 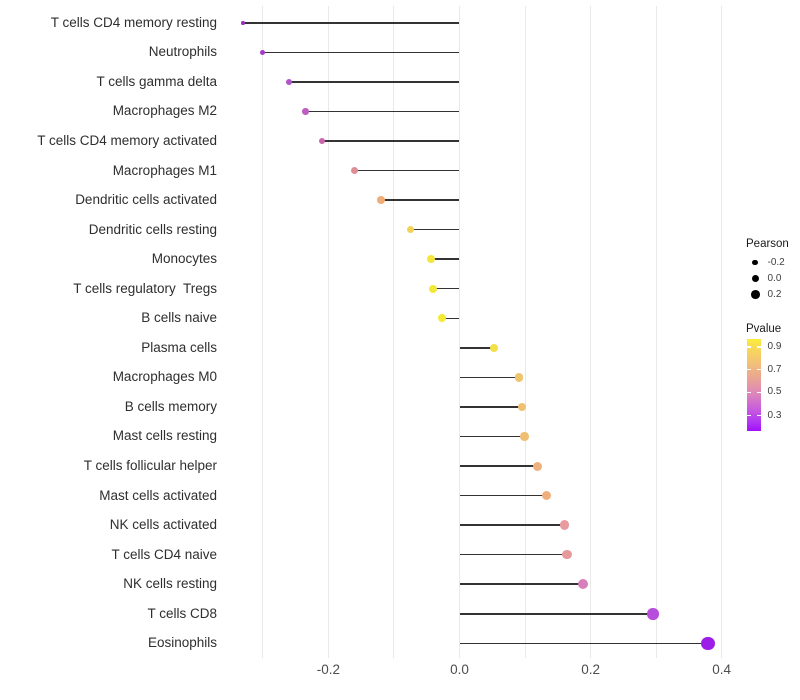 I want to click on category-label: B cells naive, so click(x=179, y=318).